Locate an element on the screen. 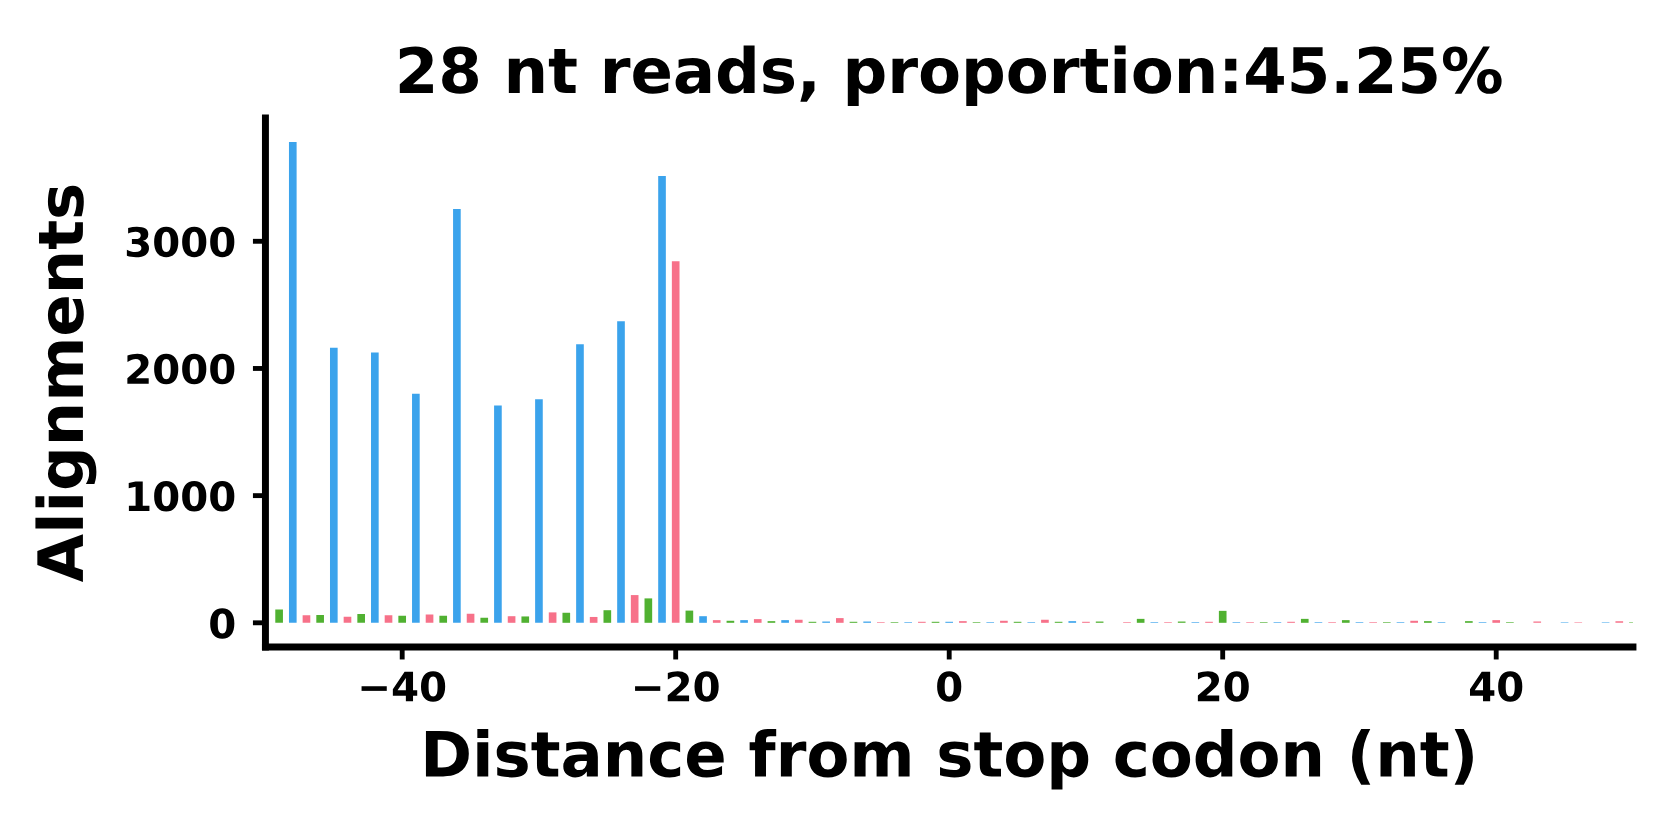 This screenshot has width=1680, height=840. y-tick-label: 2000 is located at coordinates (181, 369).